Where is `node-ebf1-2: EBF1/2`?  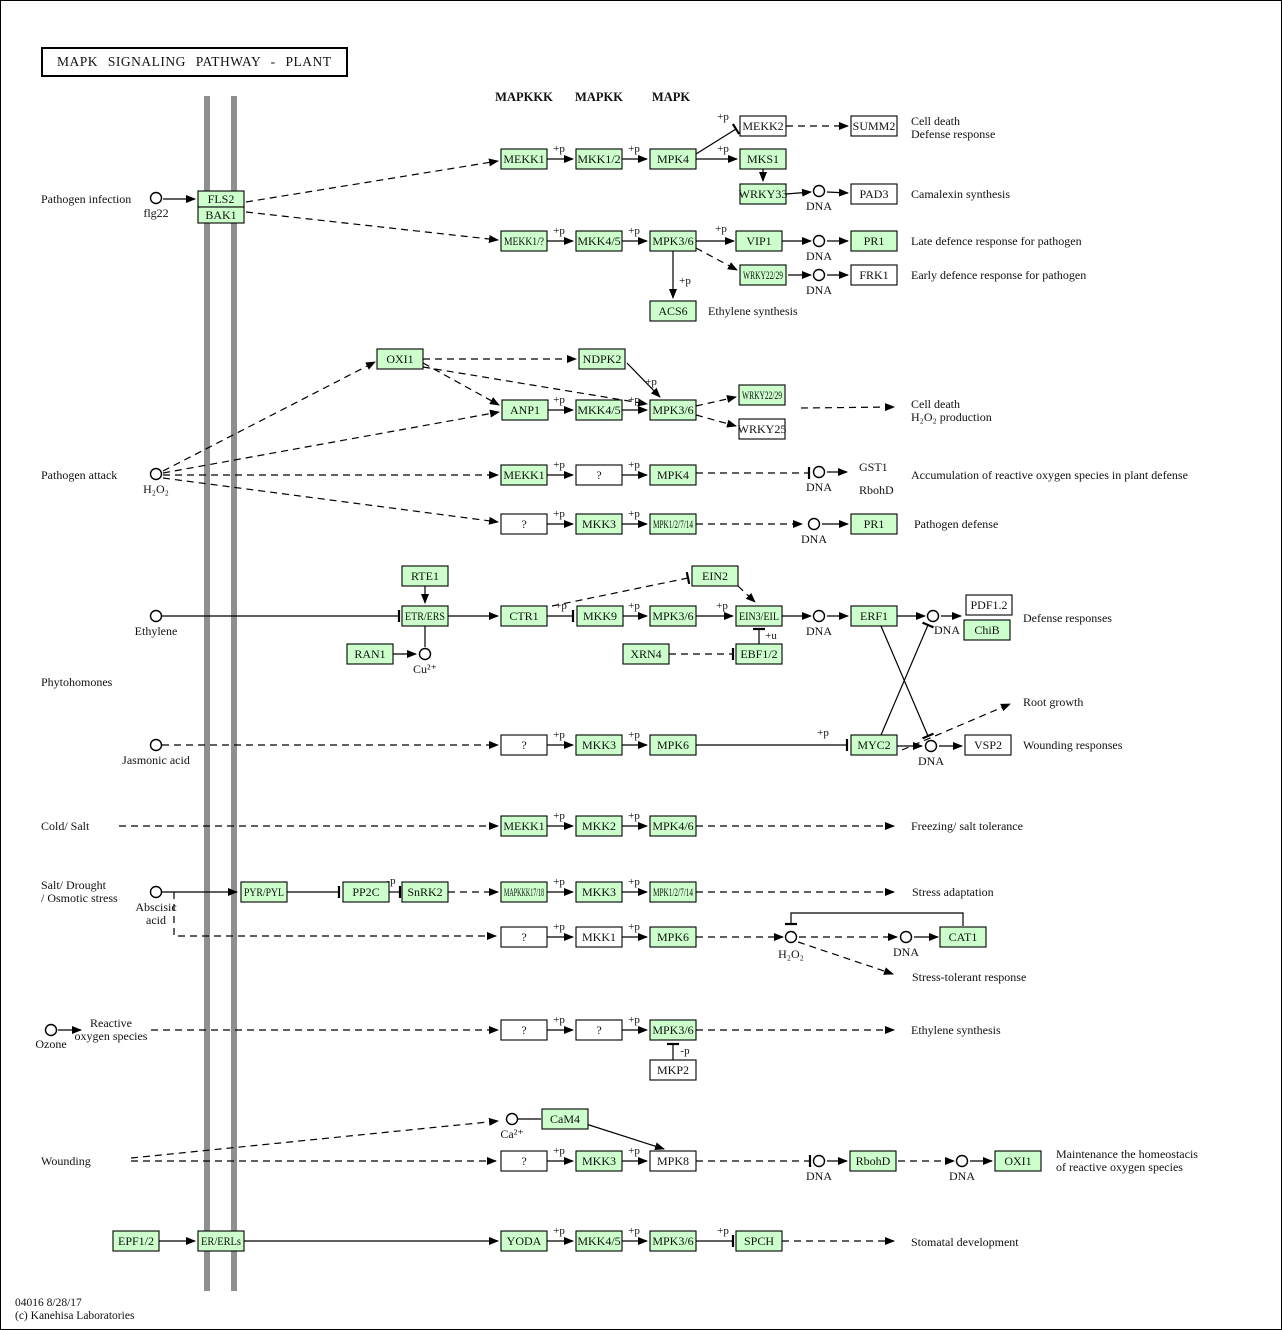 node-ebf1-2: EBF1/2 is located at coordinates (759, 654).